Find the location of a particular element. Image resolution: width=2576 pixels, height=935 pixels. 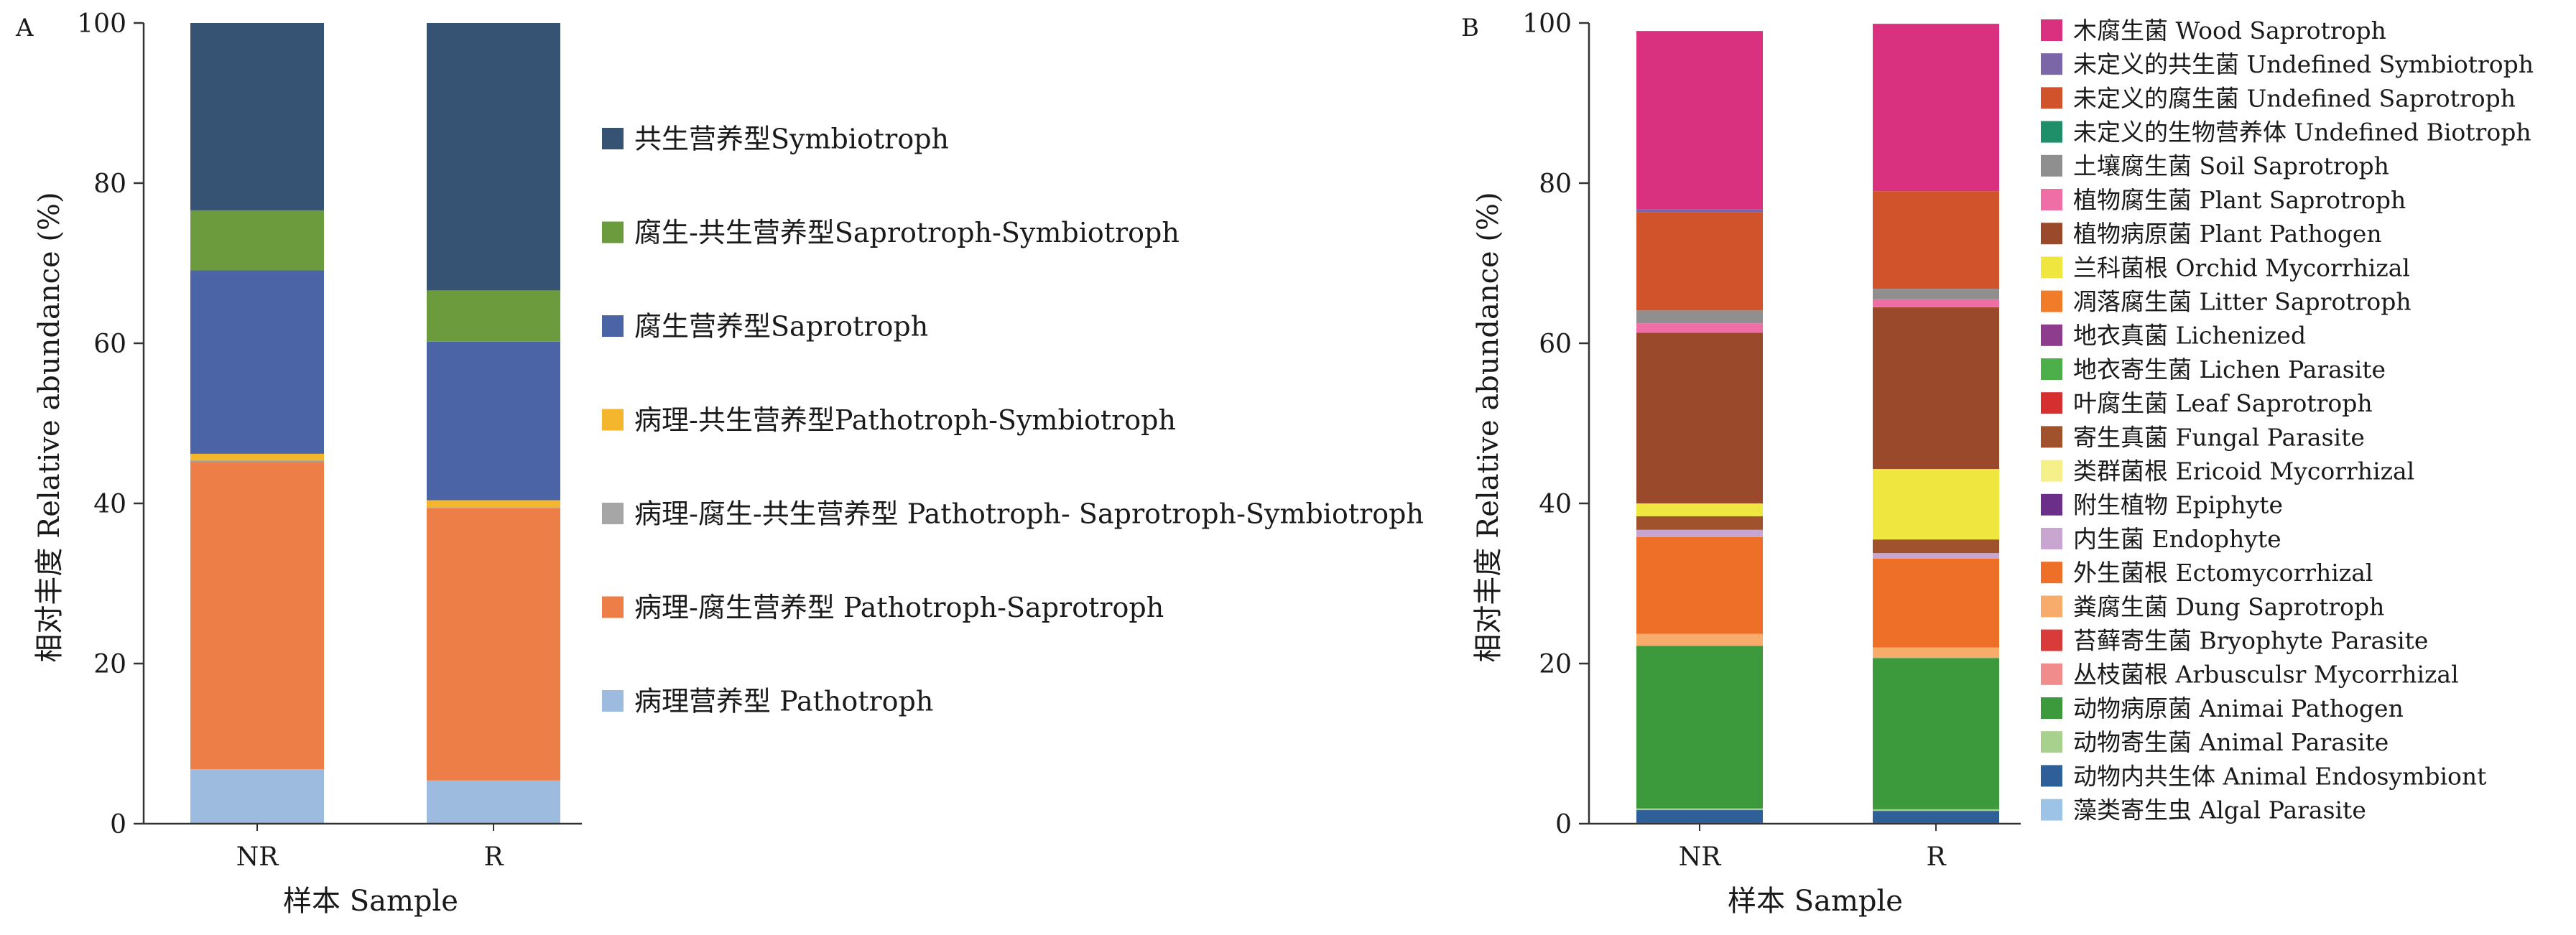

panel-b-x-tick-label: NR is located at coordinates (1700, 857).